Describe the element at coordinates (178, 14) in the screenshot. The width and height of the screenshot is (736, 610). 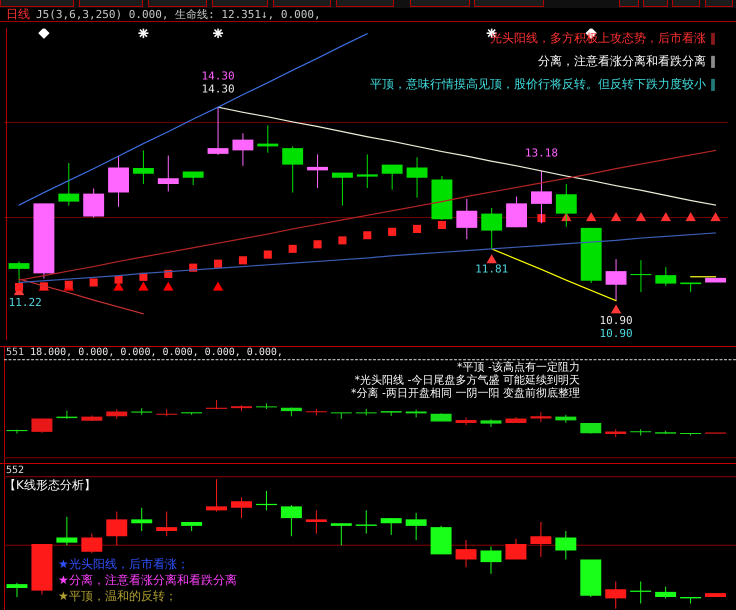
I see `chart-subtitle: J5(3,6,3,250) 0.000, 生命线: 12.351↓, 0.000,` at that location.